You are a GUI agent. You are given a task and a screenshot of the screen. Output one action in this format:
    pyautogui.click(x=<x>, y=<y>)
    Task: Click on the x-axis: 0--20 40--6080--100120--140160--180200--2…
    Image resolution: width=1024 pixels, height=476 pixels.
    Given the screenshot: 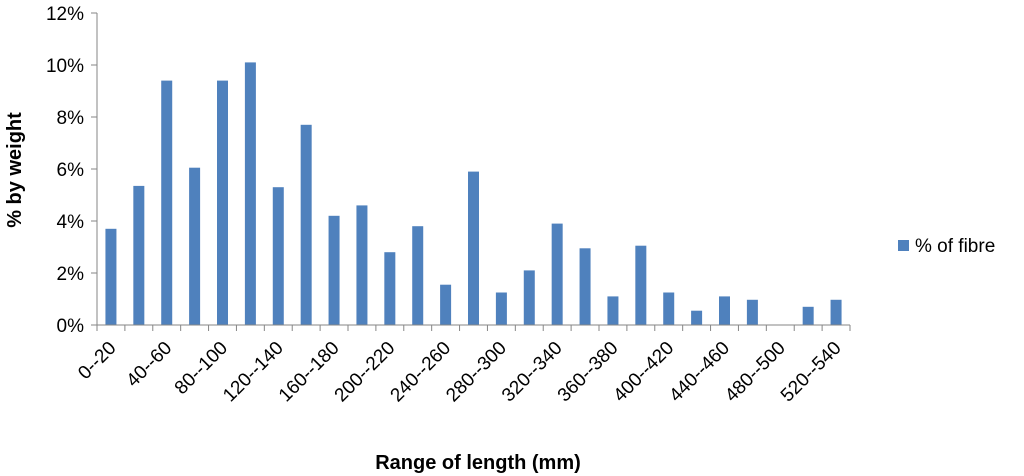 What is the action you would take?
    pyautogui.click(x=462, y=365)
    